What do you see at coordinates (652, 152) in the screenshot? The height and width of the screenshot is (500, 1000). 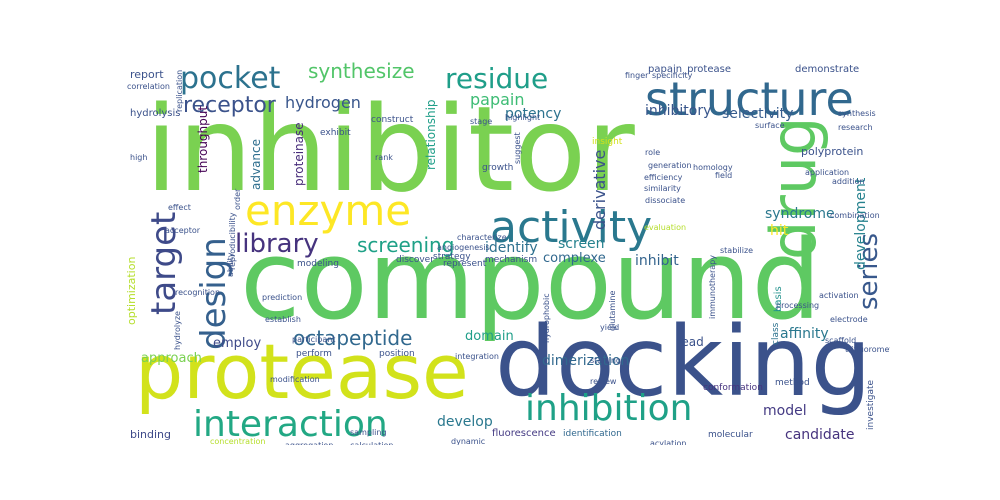 I see `word-role: role` at bounding box center [652, 152].